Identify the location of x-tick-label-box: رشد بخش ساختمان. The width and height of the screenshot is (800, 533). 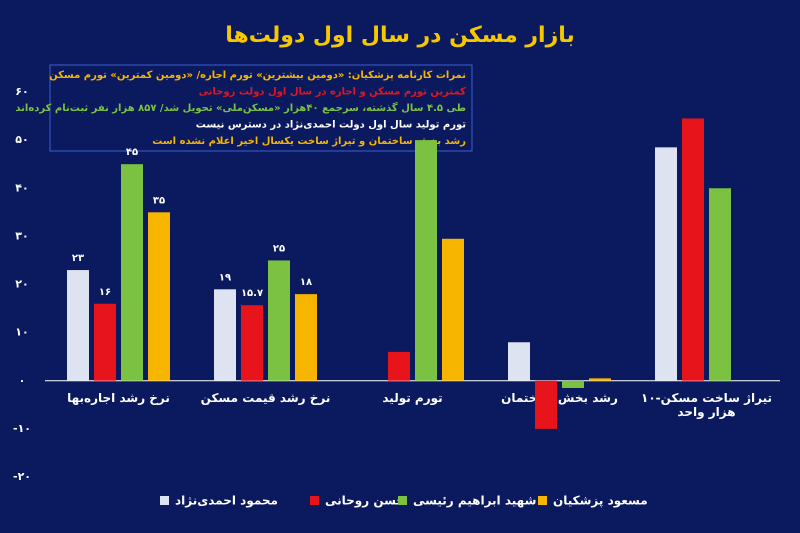
(559, 397).